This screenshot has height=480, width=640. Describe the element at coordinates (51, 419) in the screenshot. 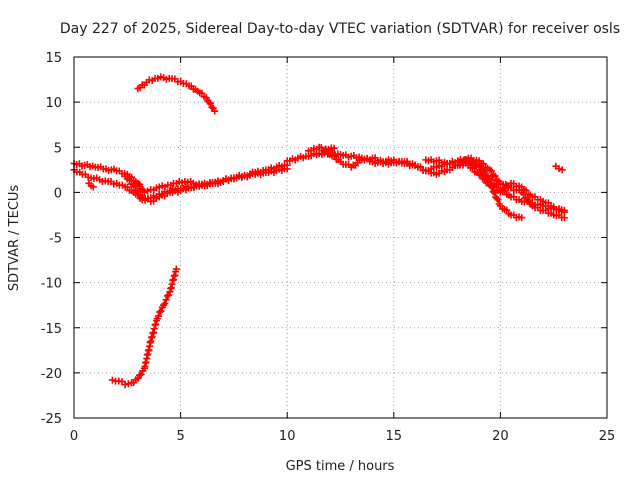

I see `y-tick-label: -25` at that location.